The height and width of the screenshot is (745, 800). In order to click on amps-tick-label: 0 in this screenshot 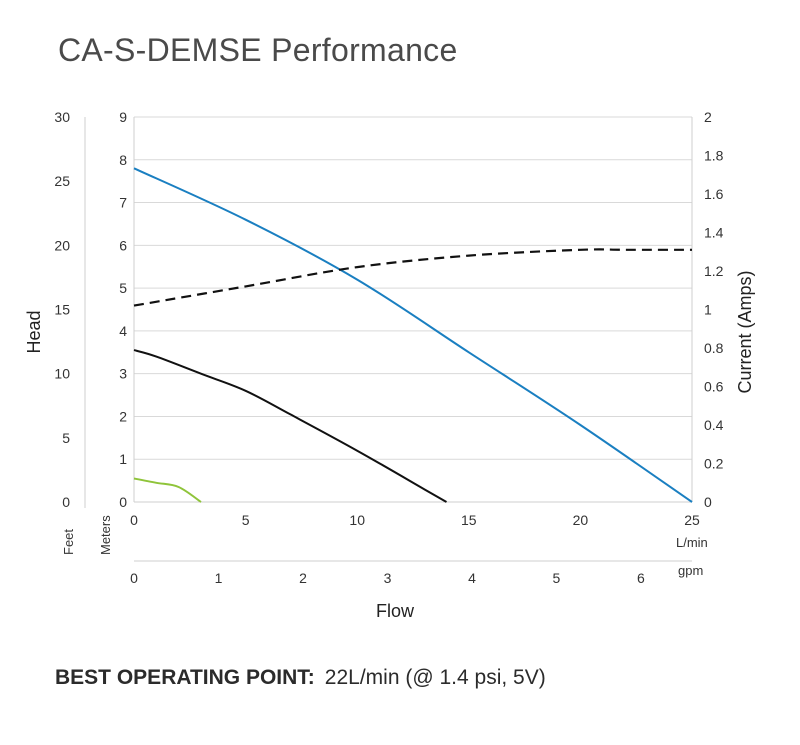, I will do `click(708, 502)`.